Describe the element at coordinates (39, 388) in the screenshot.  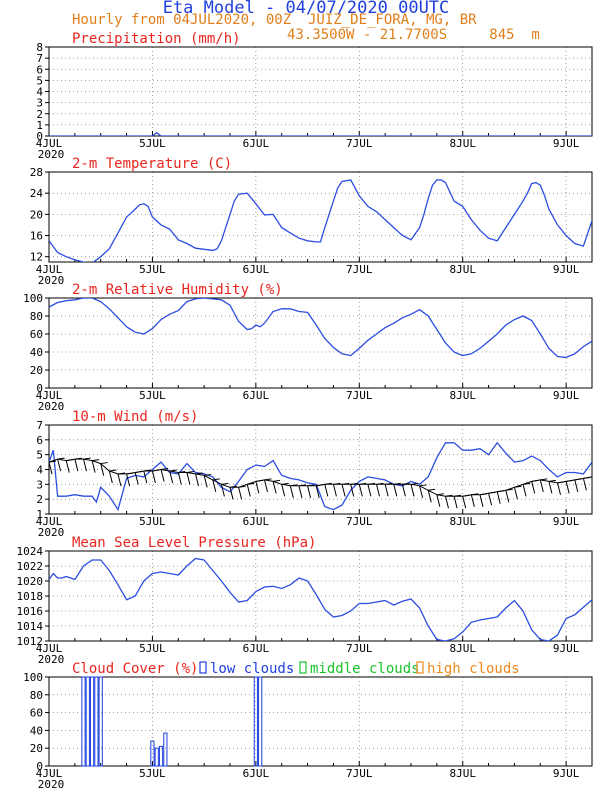
I see `y-tick-label: 0` at that location.